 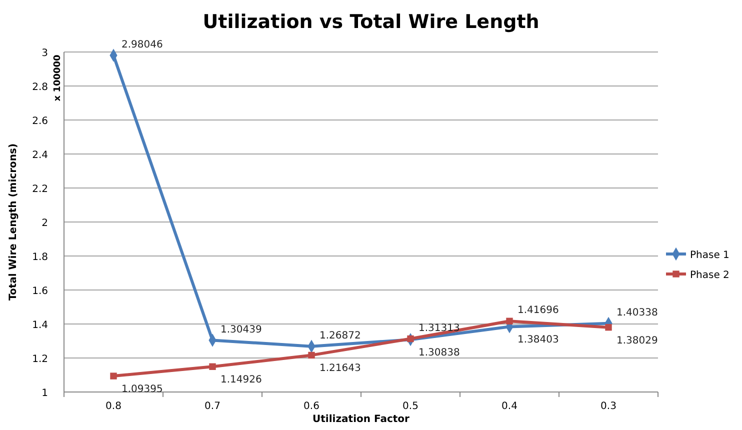 What do you see at coordinates (142, 44) in the screenshot?
I see `data-label: 2.98046` at bounding box center [142, 44].